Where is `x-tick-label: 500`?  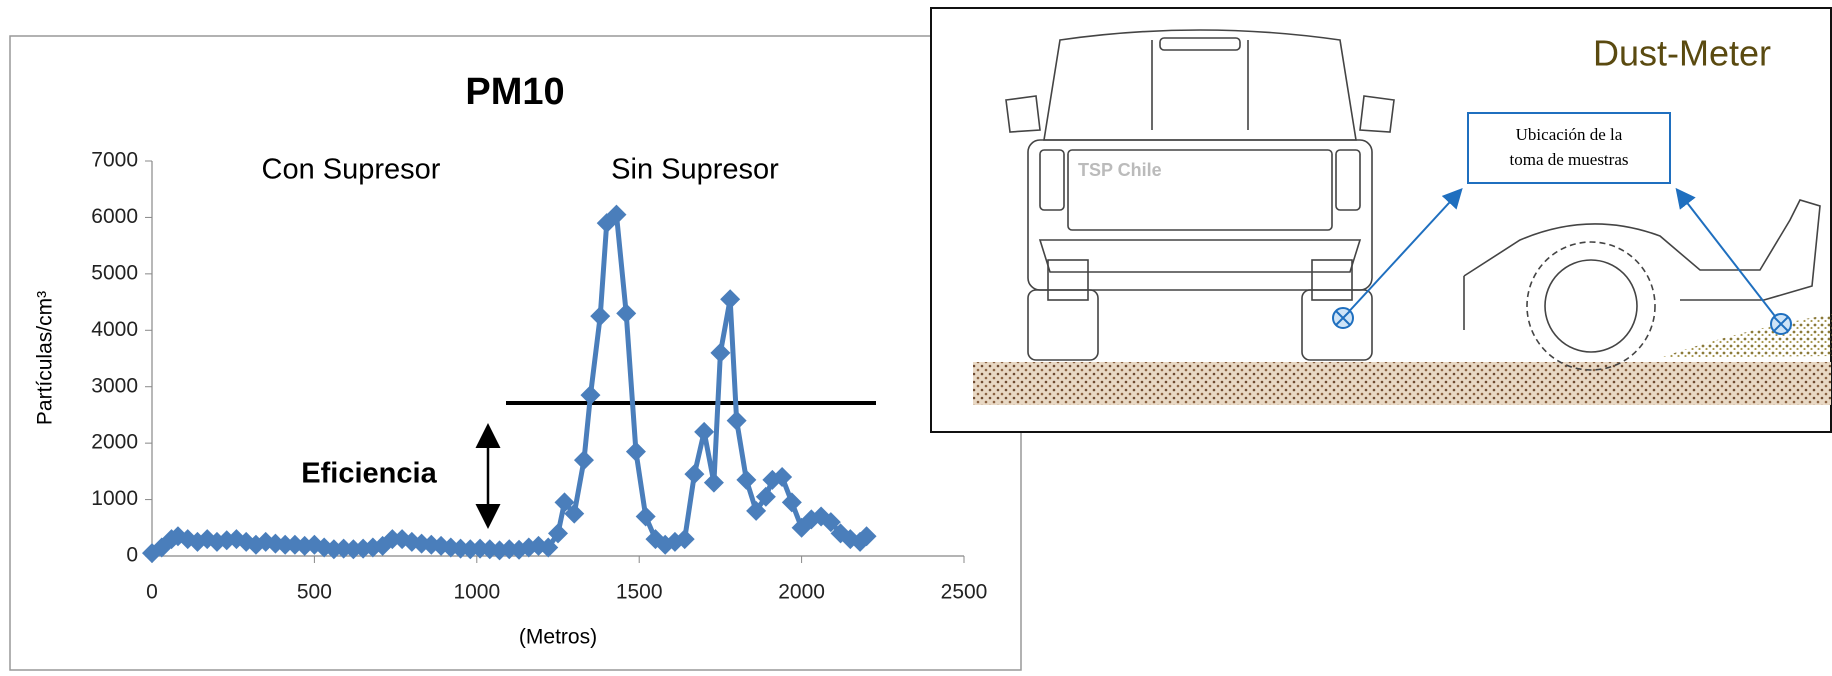 x-tick-label: 500 is located at coordinates (314, 592).